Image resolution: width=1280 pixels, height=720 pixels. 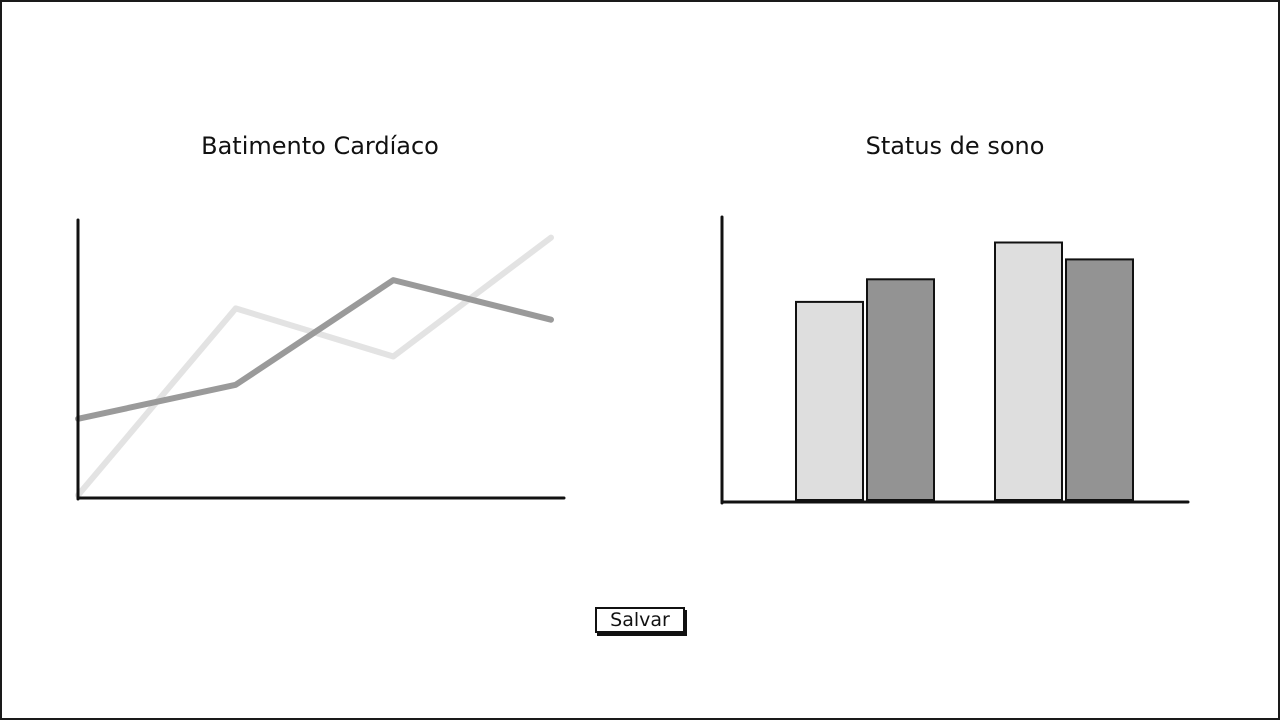 What do you see at coordinates (320, 146) in the screenshot?
I see `heart-rate-chart-title: Batimento Cardíaco` at bounding box center [320, 146].